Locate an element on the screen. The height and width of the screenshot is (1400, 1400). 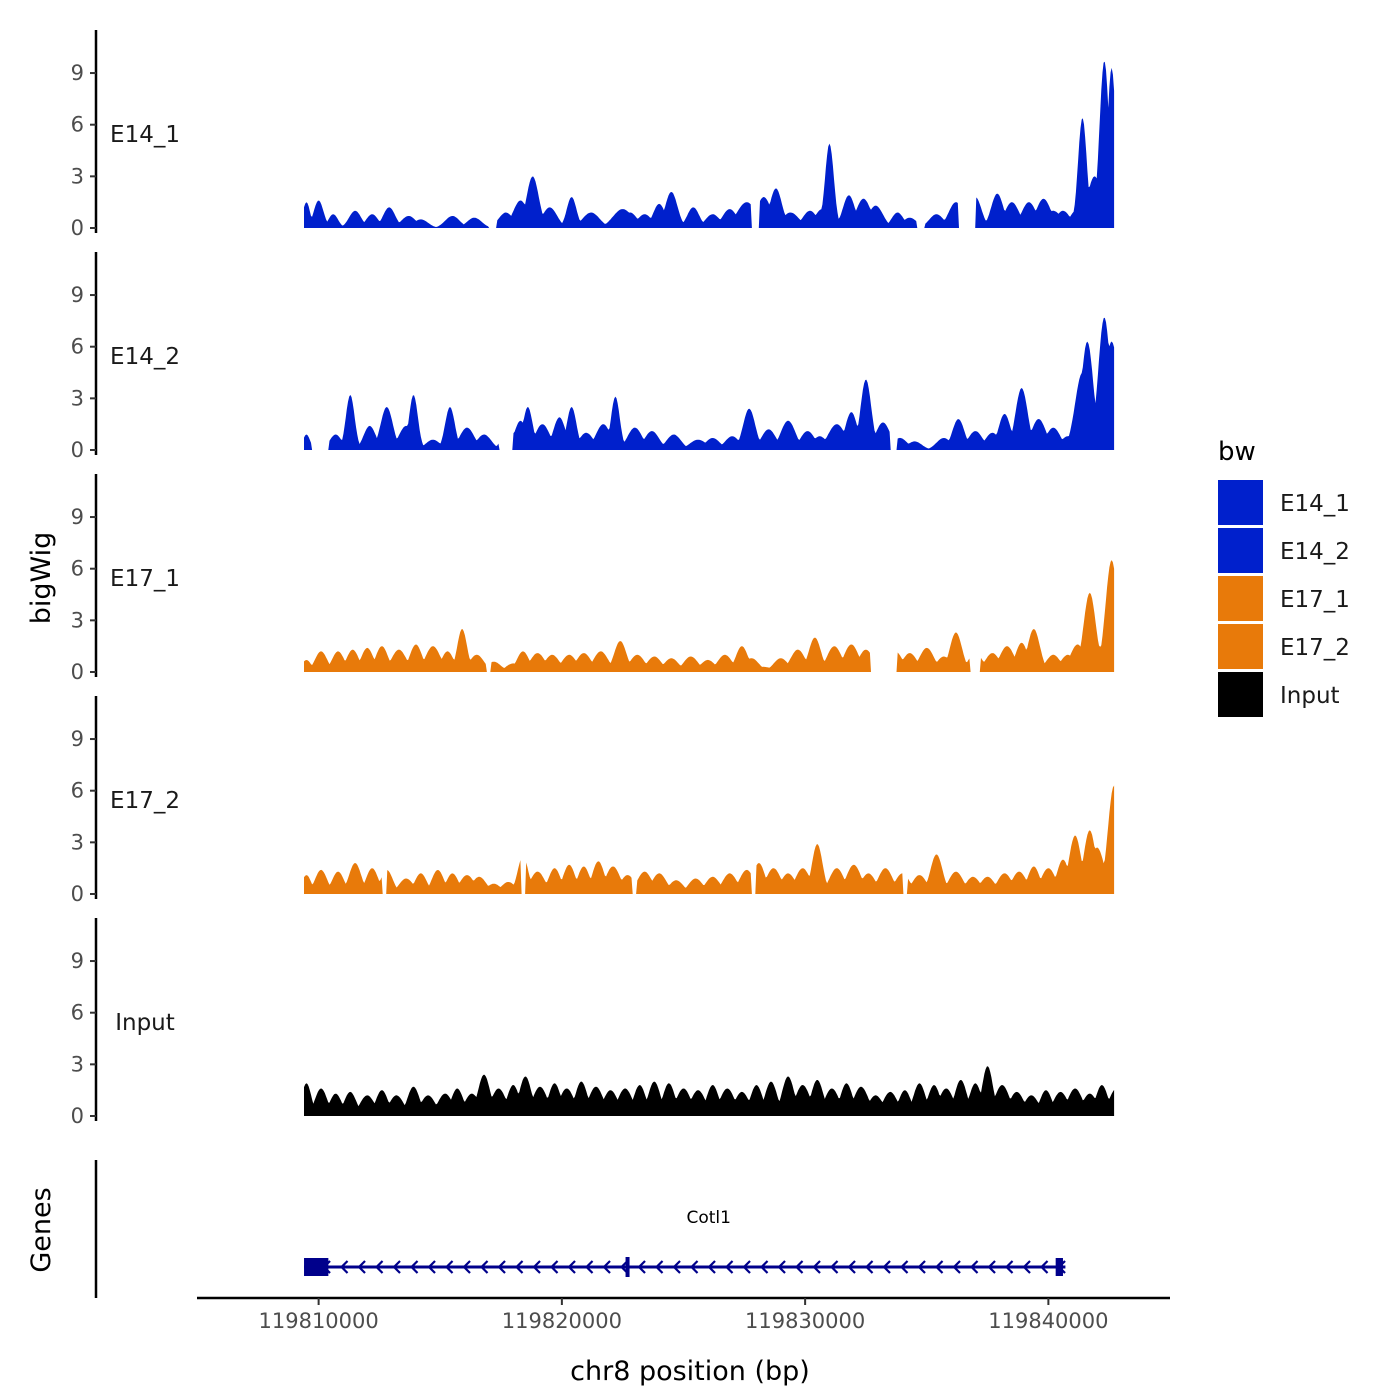
x-tick-label: 119810000 is located at coordinates (319, 1321).